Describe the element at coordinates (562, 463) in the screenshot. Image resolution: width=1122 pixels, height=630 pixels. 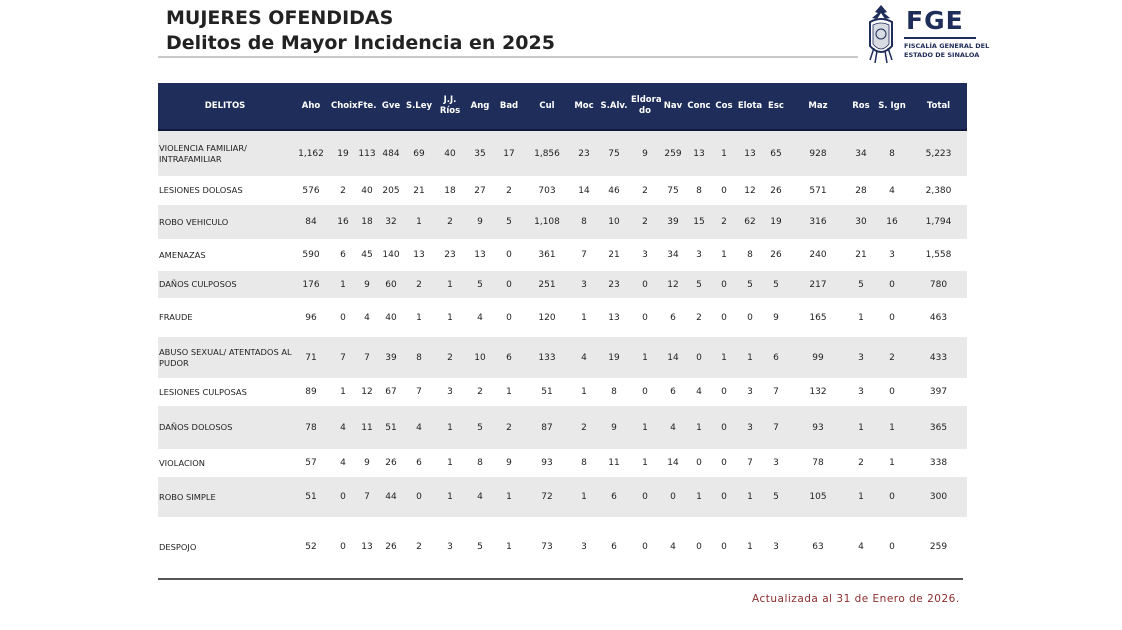
I see `table-row: VIOLACION 57 4 9 26 6 1 8 9 93 8 11 1 14 0 0 7 3 78 2 1 338` at that location.